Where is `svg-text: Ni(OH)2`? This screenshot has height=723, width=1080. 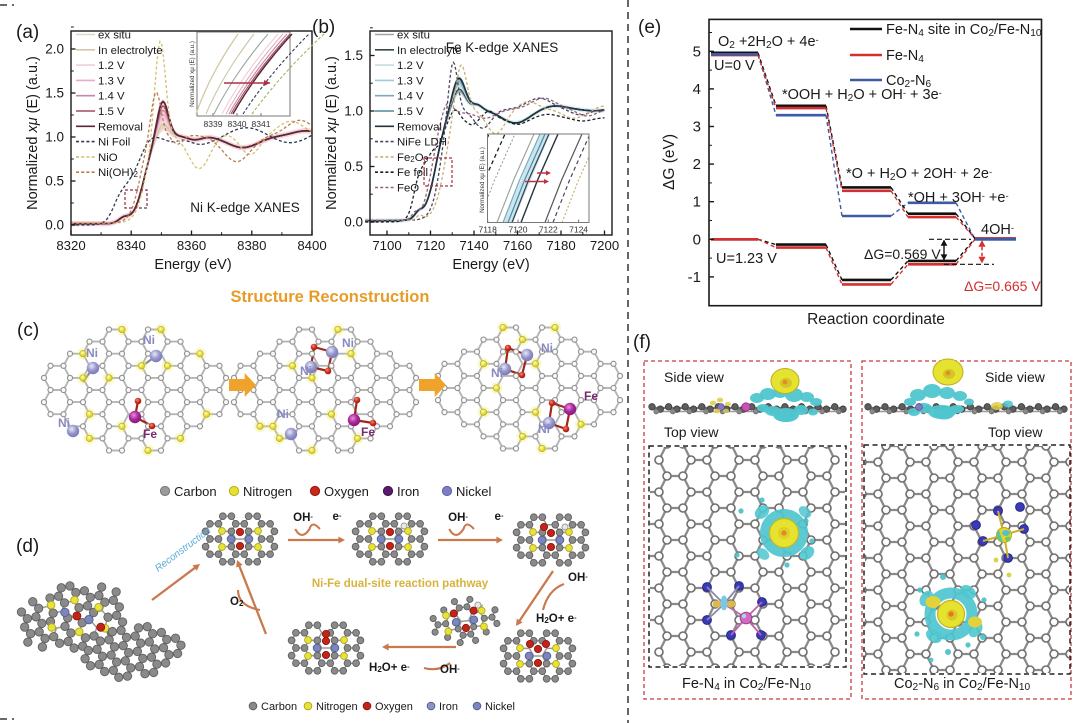
svg-text: Ni(OH)2 is located at coordinates (118, 173).